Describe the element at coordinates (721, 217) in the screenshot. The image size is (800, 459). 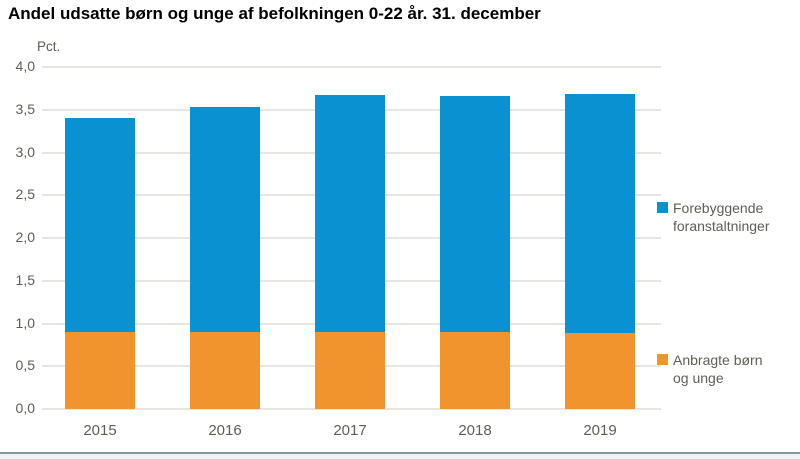
I see `legend-label: Forebyggende foranstaltninger` at that location.